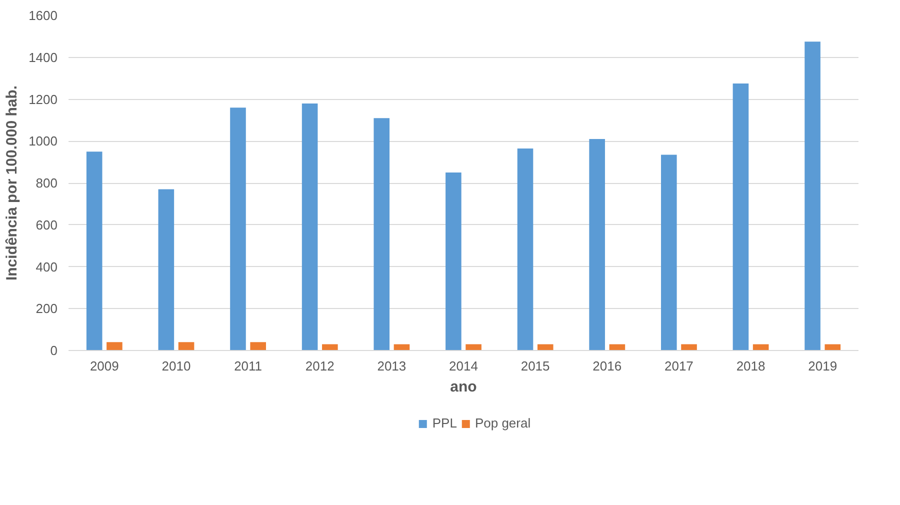 This screenshot has width=900, height=505. What do you see at coordinates (535, 366) in the screenshot?
I see `x-tick-label: 2015` at bounding box center [535, 366].